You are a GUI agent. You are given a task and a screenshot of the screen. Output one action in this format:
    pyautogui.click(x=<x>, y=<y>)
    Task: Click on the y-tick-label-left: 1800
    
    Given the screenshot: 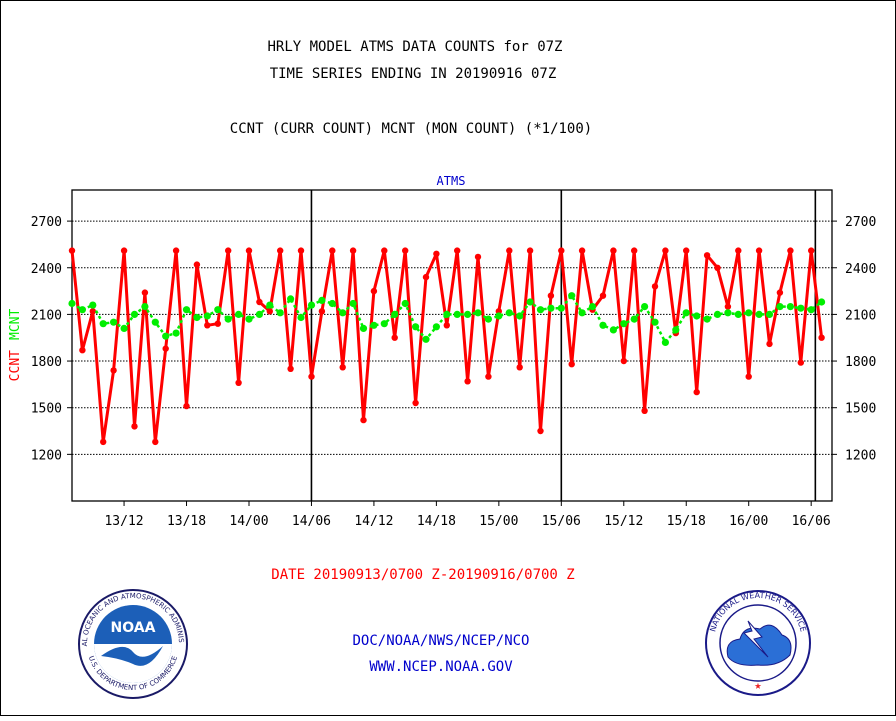 What is the action you would take?
    pyautogui.click(x=46, y=362)
    